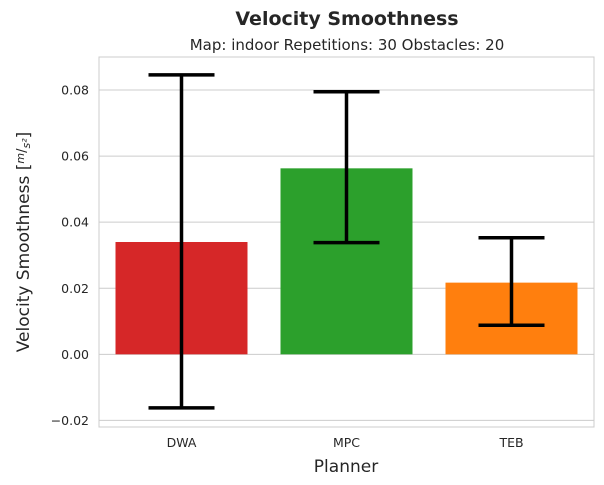 The width and height of the screenshot is (604, 485). I want to click on y-tick-label: 0.02, so click(75, 288).